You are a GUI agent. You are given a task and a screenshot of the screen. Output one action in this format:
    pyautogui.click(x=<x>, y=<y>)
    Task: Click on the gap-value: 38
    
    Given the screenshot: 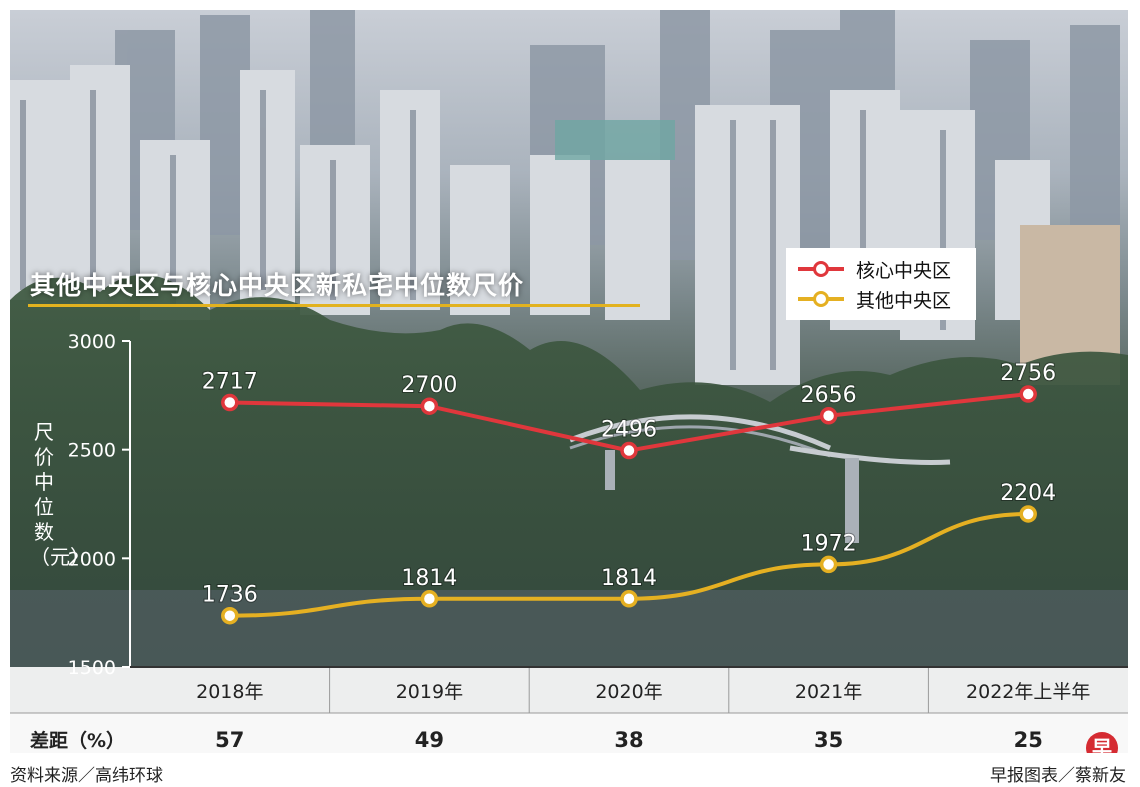 What is the action you would take?
    pyautogui.click(x=628, y=740)
    